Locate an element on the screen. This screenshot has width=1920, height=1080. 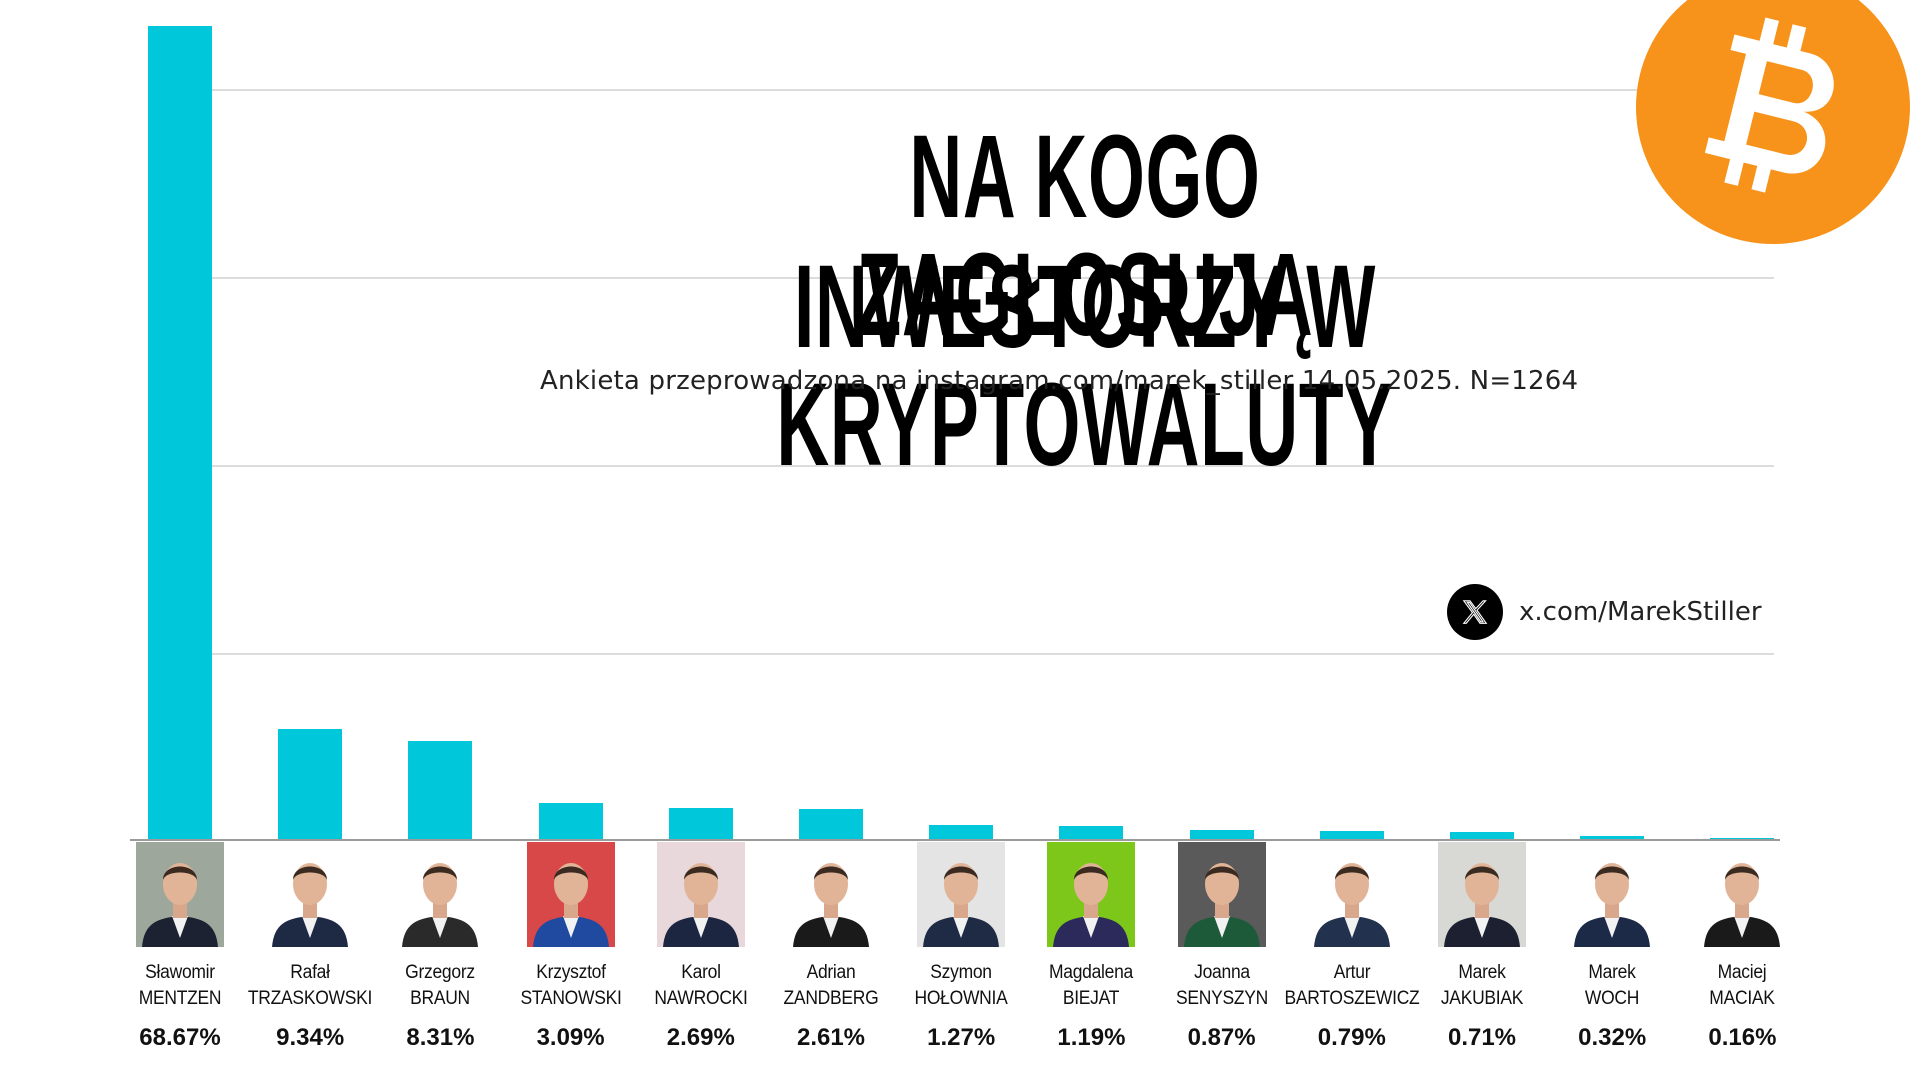
candidate-first-name: Krzysztof is located at coordinates (570, 972).